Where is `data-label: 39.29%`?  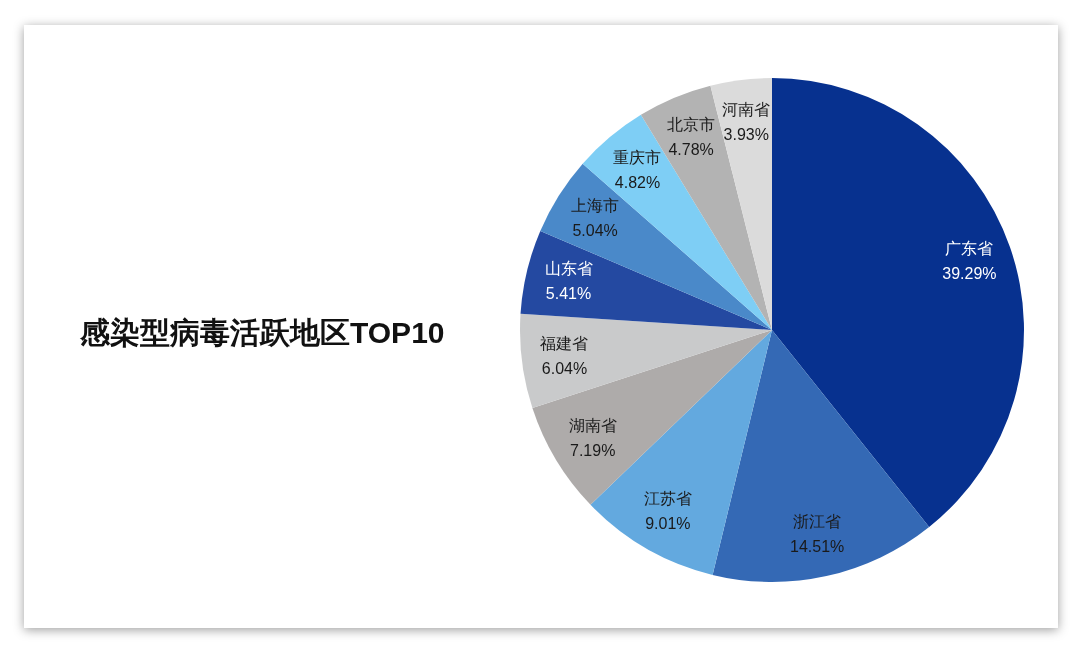 data-label: 39.29% is located at coordinates (969, 273).